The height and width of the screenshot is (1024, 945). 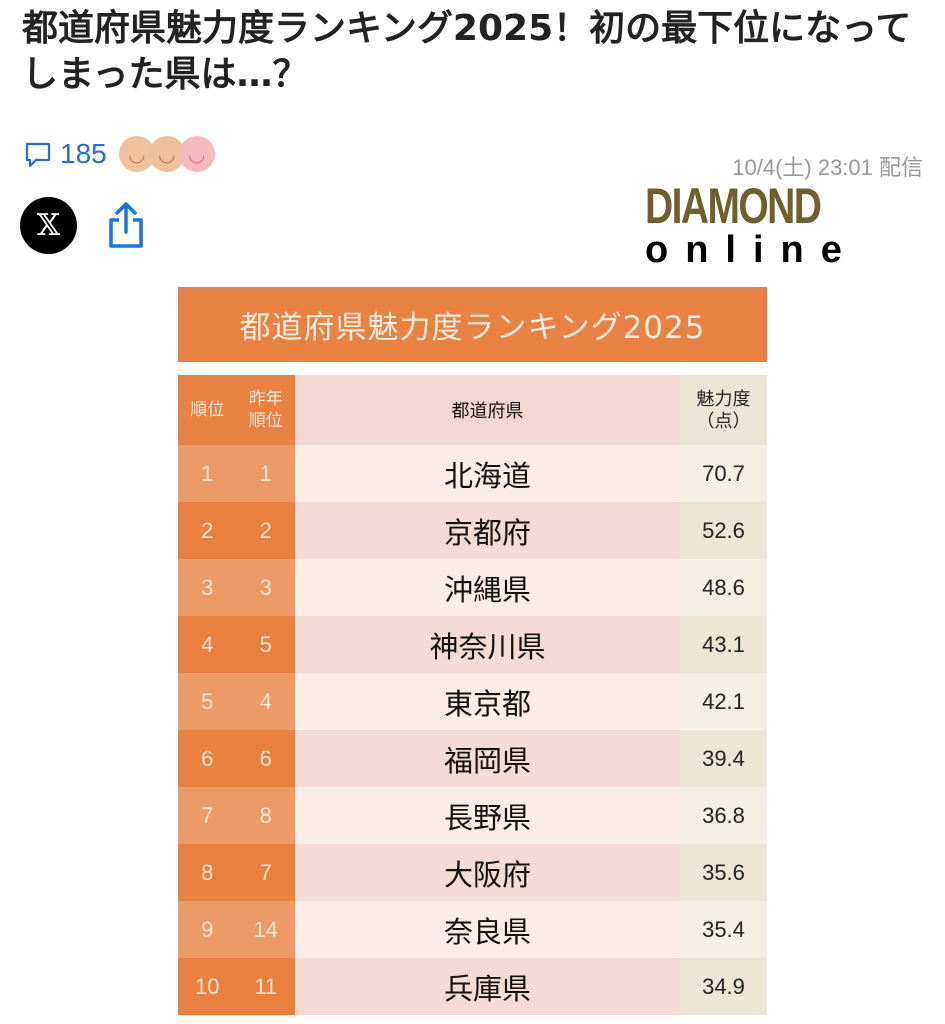 I want to click on prefecture-cell: 京都府, so click(x=487, y=530).